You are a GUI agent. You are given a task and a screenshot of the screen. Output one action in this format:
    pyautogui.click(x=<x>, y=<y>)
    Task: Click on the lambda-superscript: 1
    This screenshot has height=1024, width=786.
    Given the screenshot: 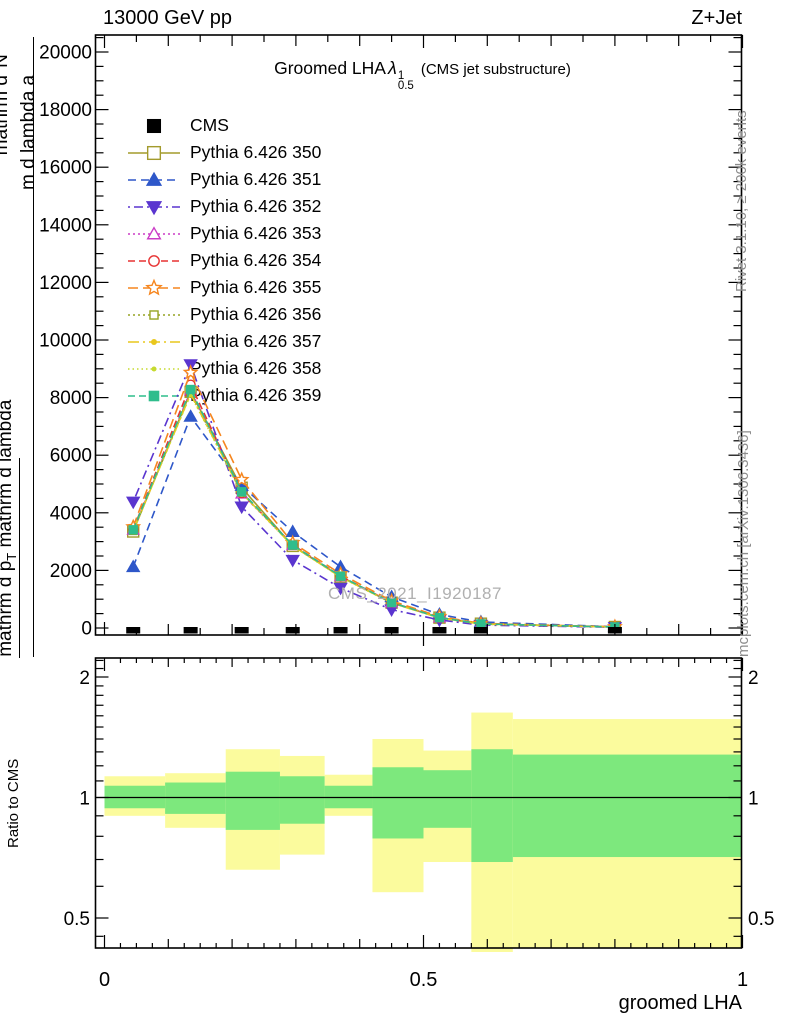 What is the action you would take?
    pyautogui.click(x=401, y=76)
    